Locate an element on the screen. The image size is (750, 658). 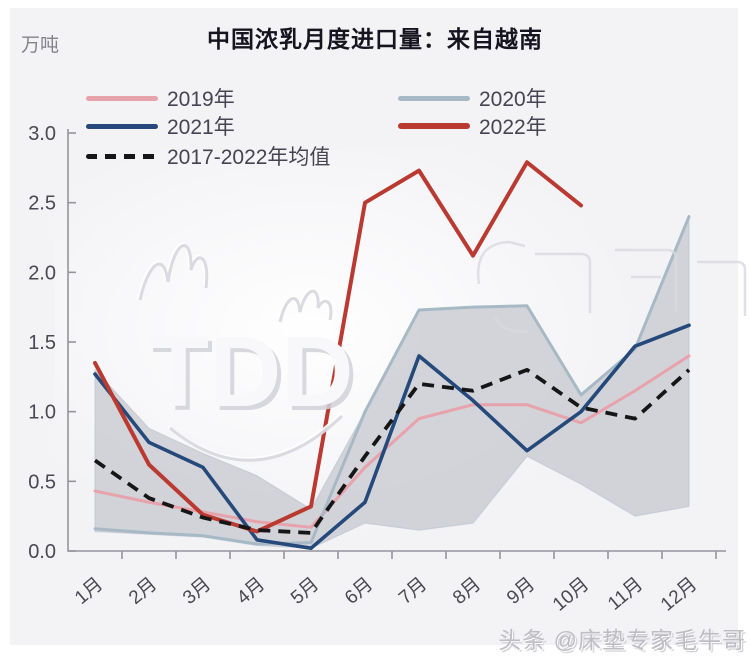
x-tick-label: 1月 is located at coordinates (89, 591).